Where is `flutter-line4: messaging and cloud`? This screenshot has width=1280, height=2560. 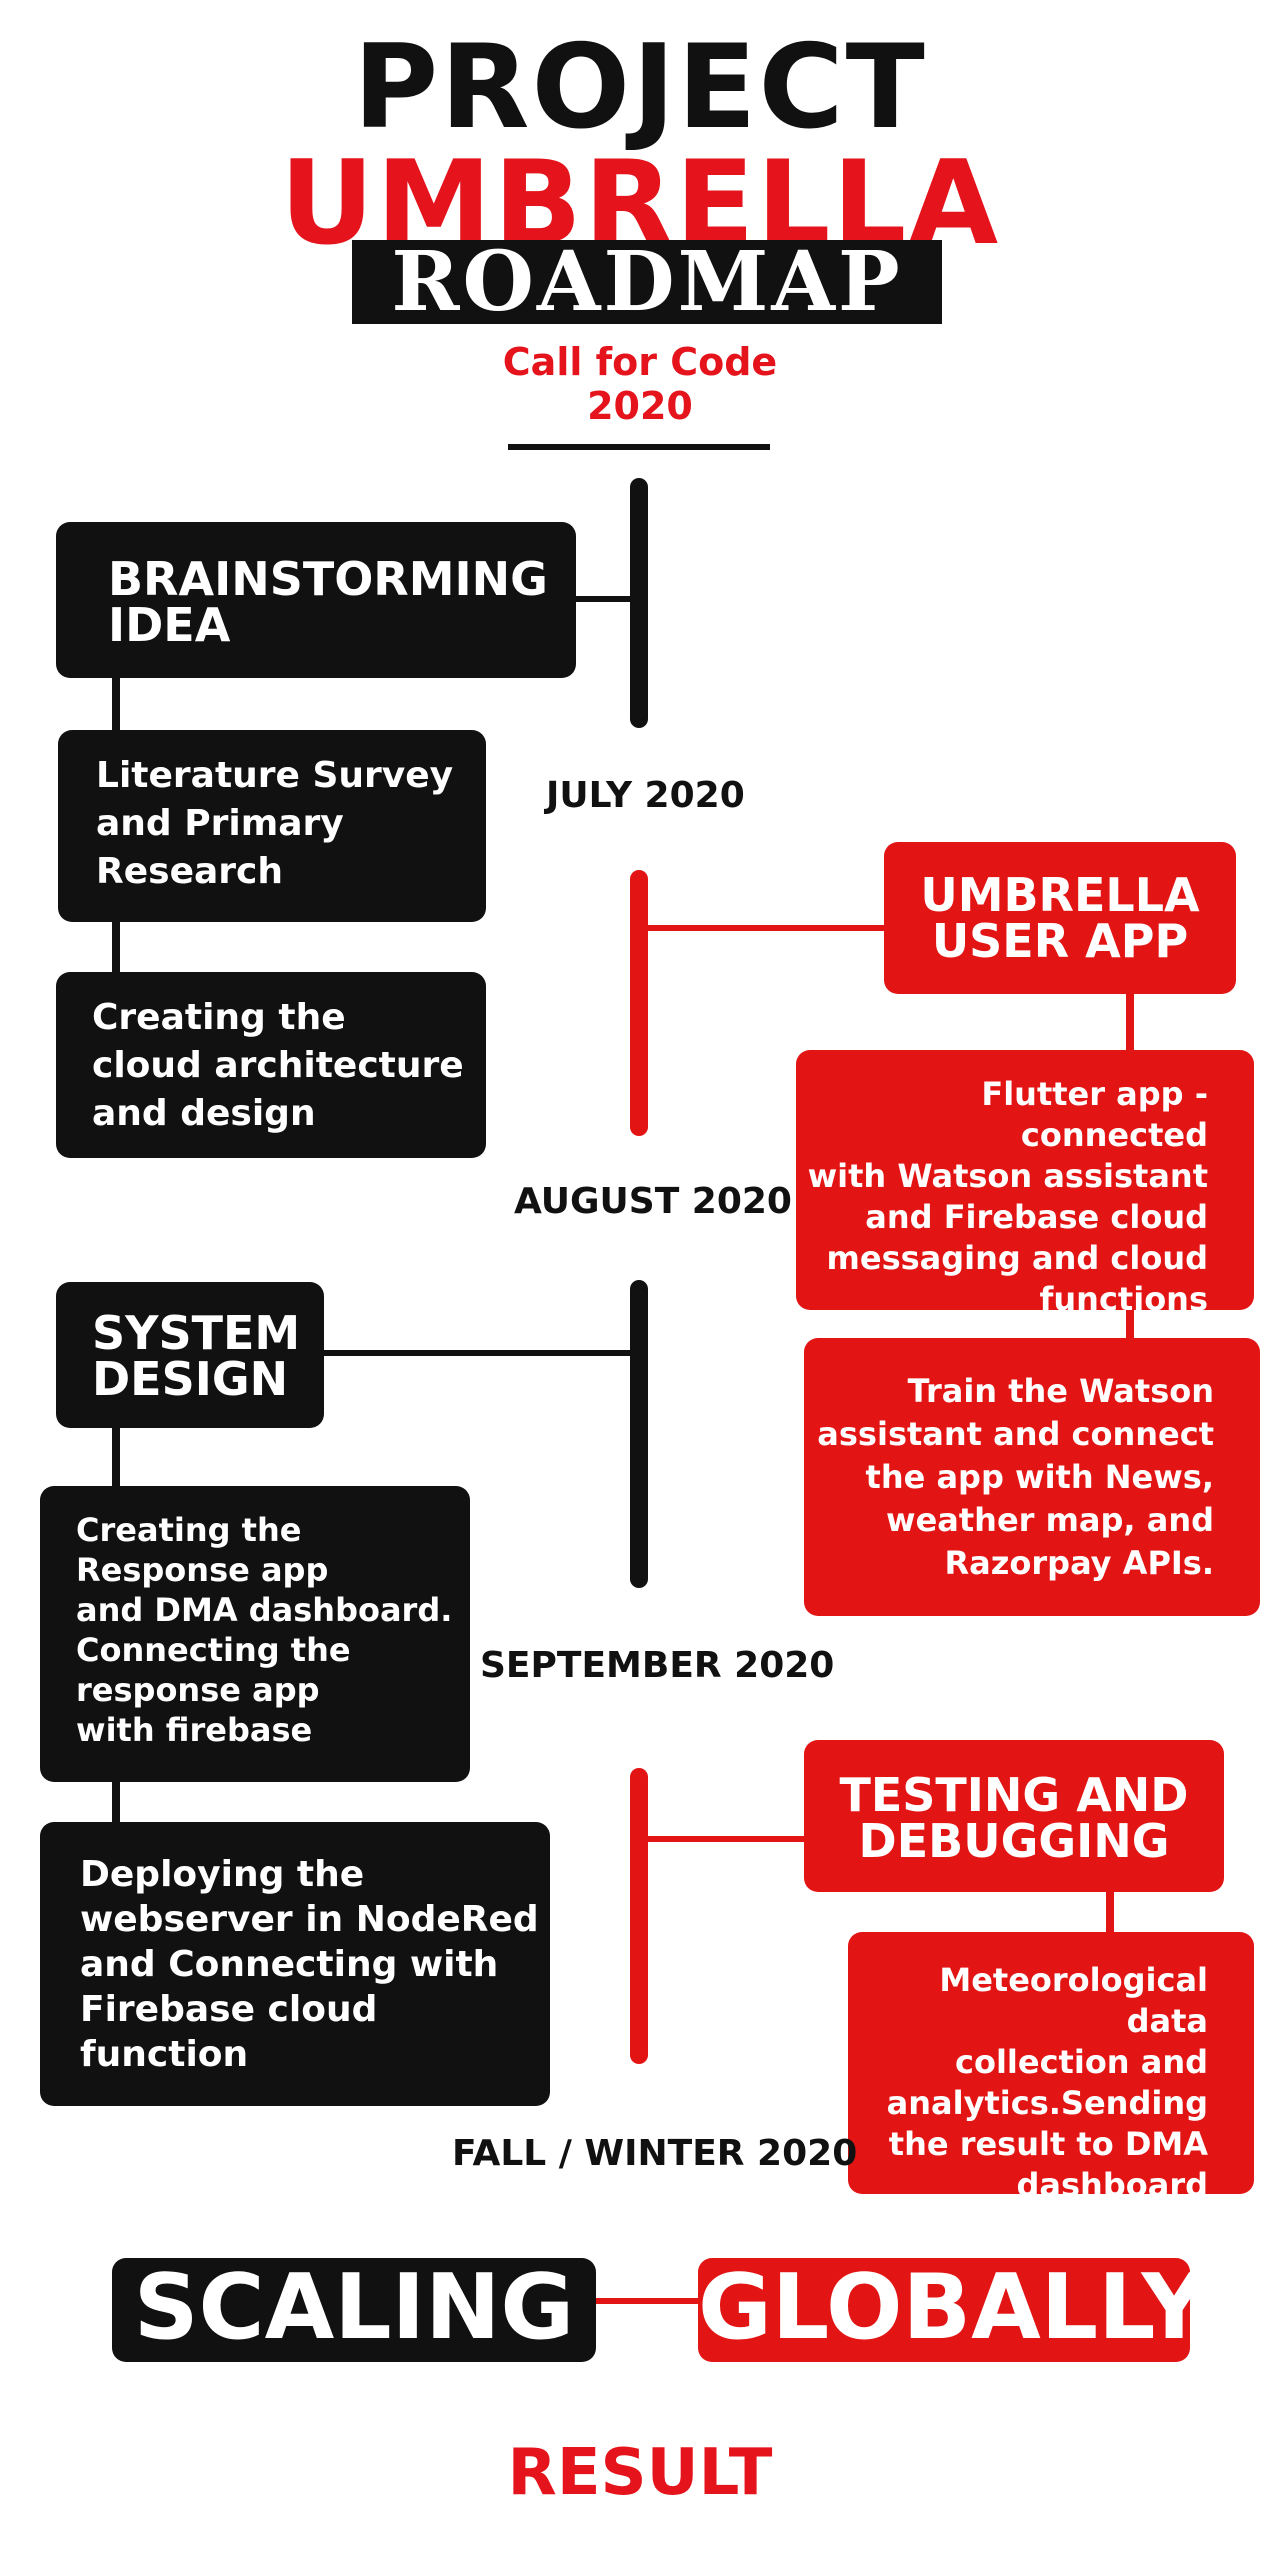
flutter-line4: messaging and cloud is located at coordinates (1017, 1258).